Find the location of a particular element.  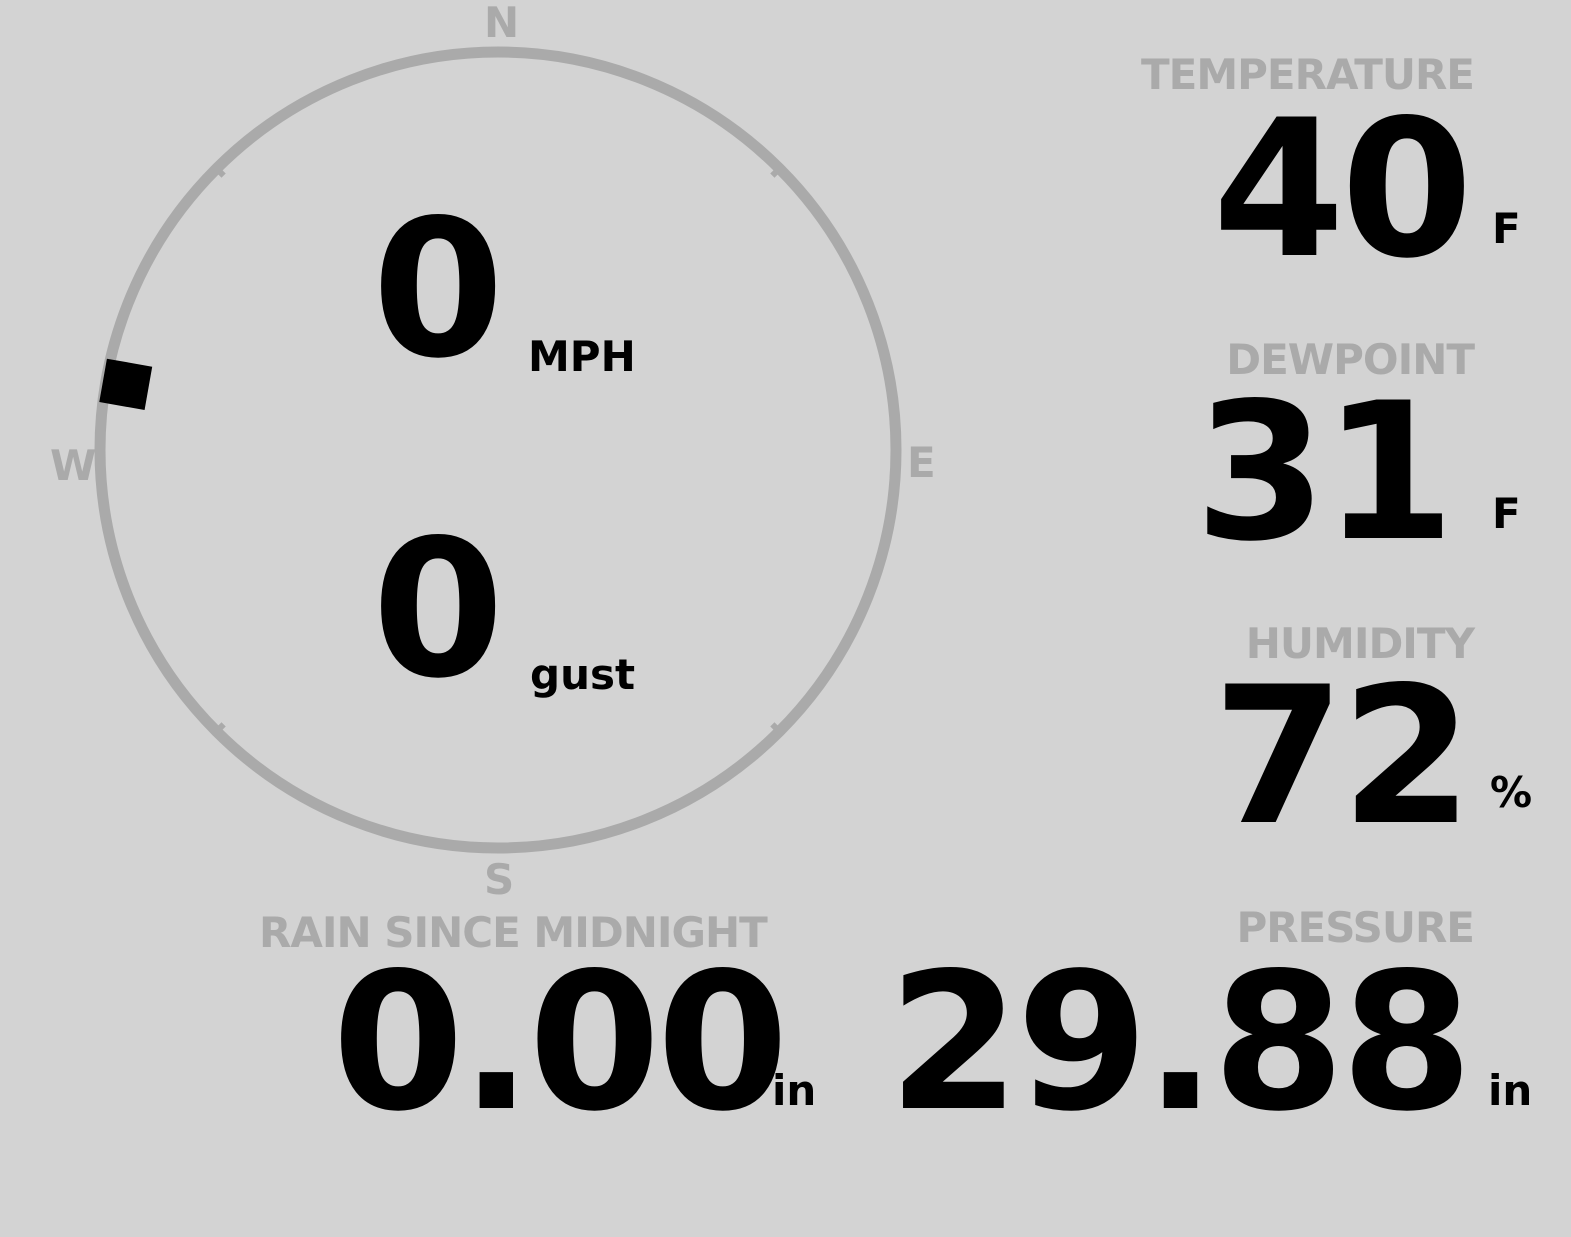

humidity-label: HUMIDITY is located at coordinates (1360, 643).